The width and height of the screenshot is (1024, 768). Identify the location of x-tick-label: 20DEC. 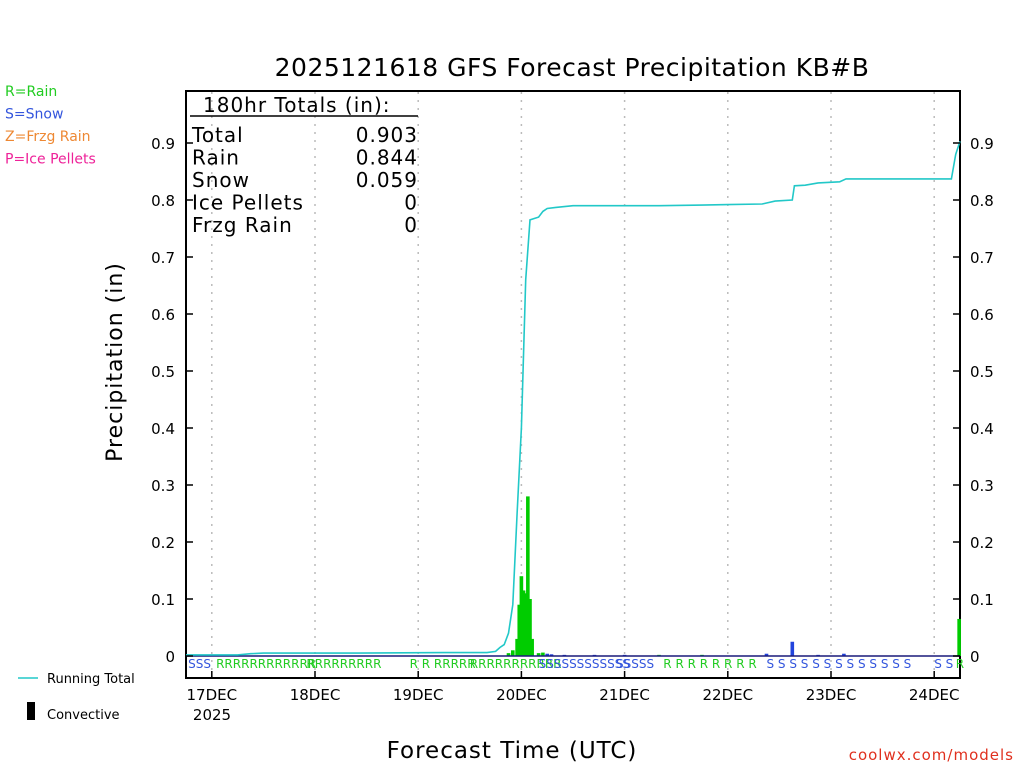
(521, 695).